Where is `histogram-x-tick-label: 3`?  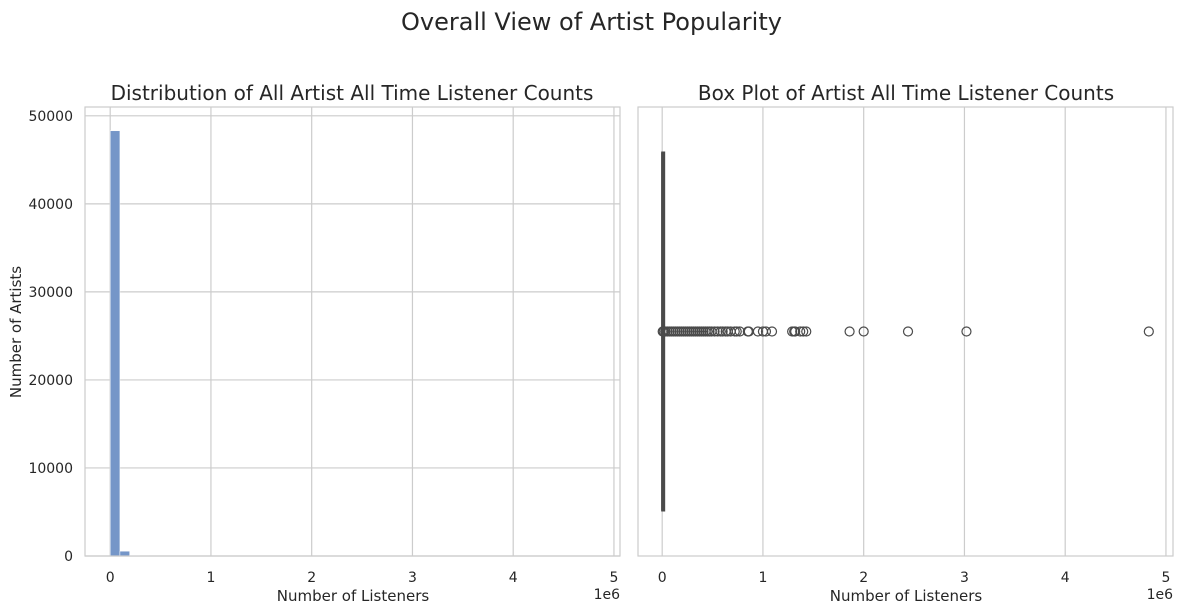
histogram-x-tick-label: 3 is located at coordinates (412, 578).